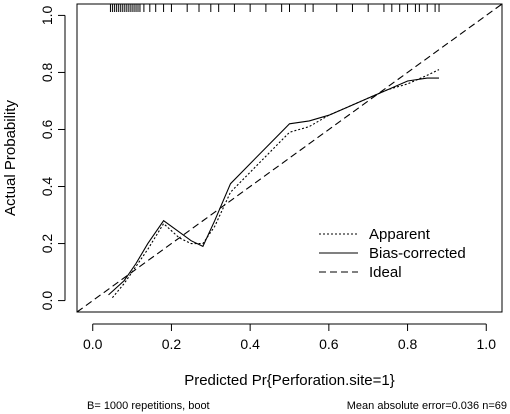  What do you see at coordinates (487, 344) in the screenshot?
I see `x-tick-label: 1.0` at bounding box center [487, 344].